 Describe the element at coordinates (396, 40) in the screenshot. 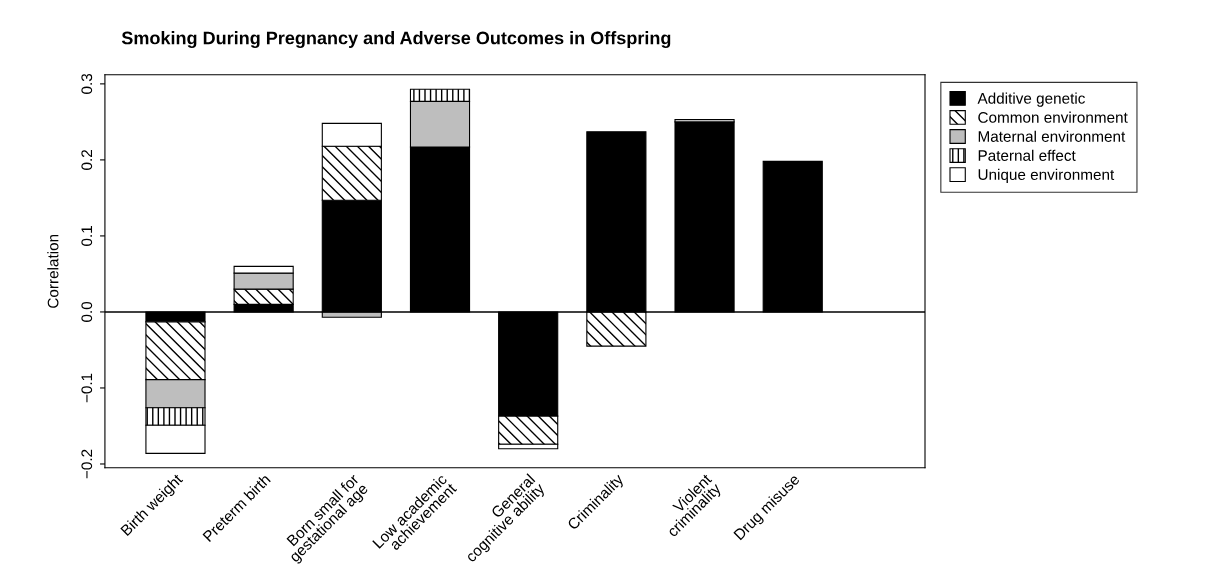

I see `chart-title: Smoking During Pregnancy and Adverse Outcomes in Offspring` at that location.